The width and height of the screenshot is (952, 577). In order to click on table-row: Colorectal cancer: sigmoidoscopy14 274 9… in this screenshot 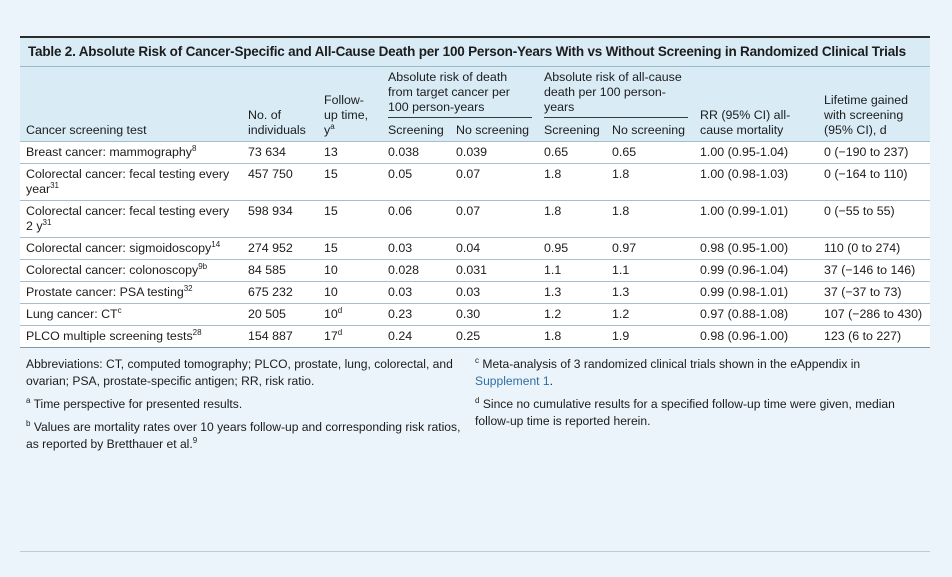, I will do `click(475, 248)`.